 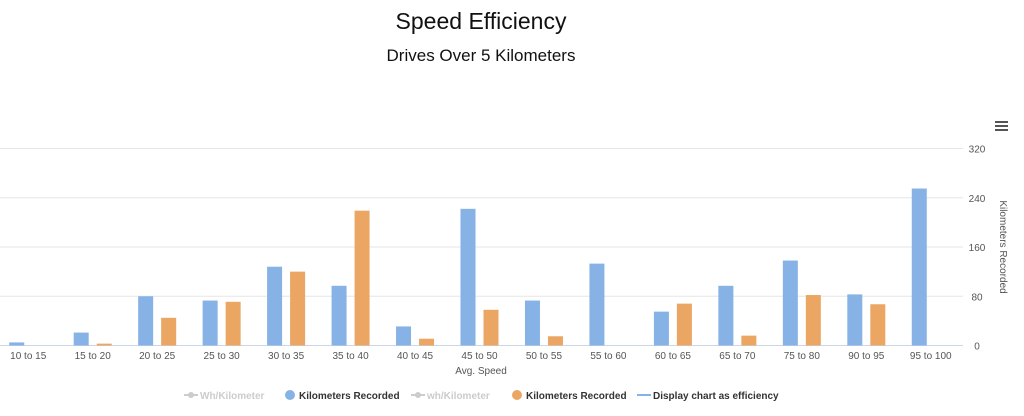 I want to click on chart-title: Speed Efficiency, so click(x=481, y=21).